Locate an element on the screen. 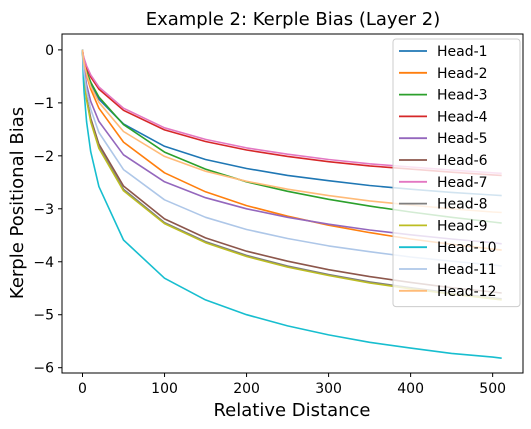  legend-label-head-8: Head-8 is located at coordinates (462, 205).